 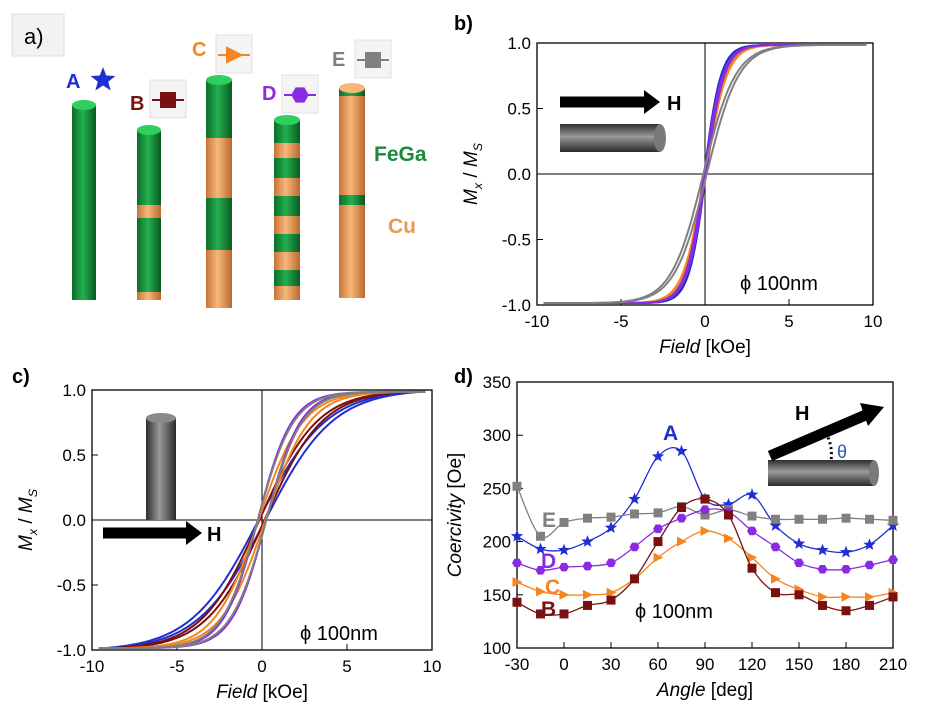 What do you see at coordinates (222, 54) in the screenshot?
I see `sample-label-C: C` at bounding box center [222, 54].